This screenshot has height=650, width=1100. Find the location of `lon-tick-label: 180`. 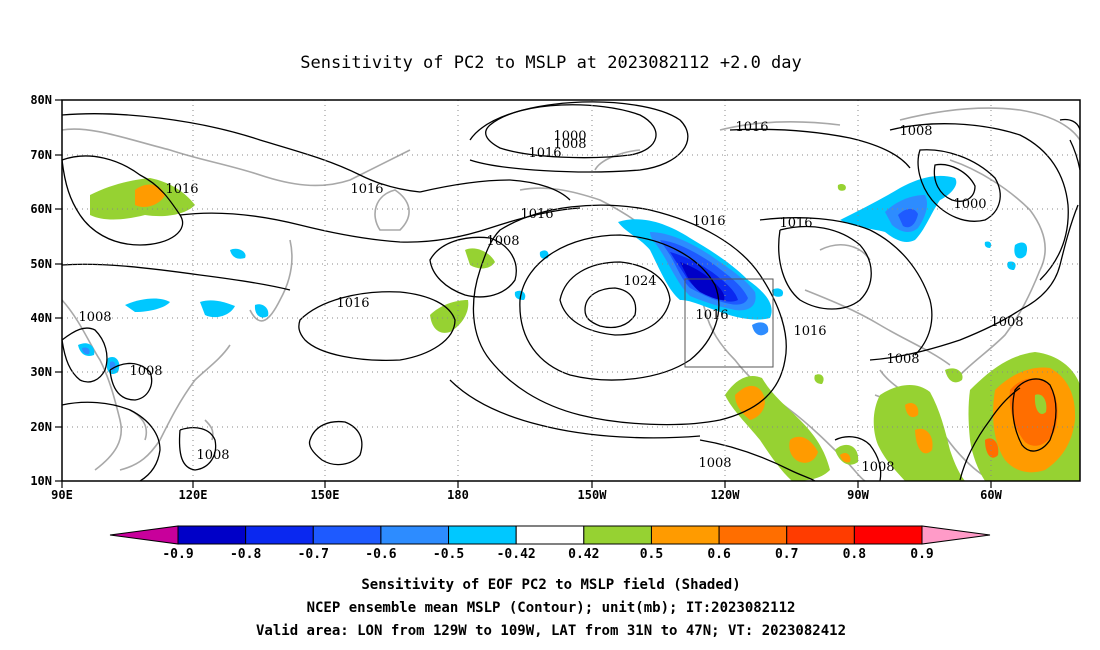

lon-tick-label: 180 is located at coordinates (458, 495).